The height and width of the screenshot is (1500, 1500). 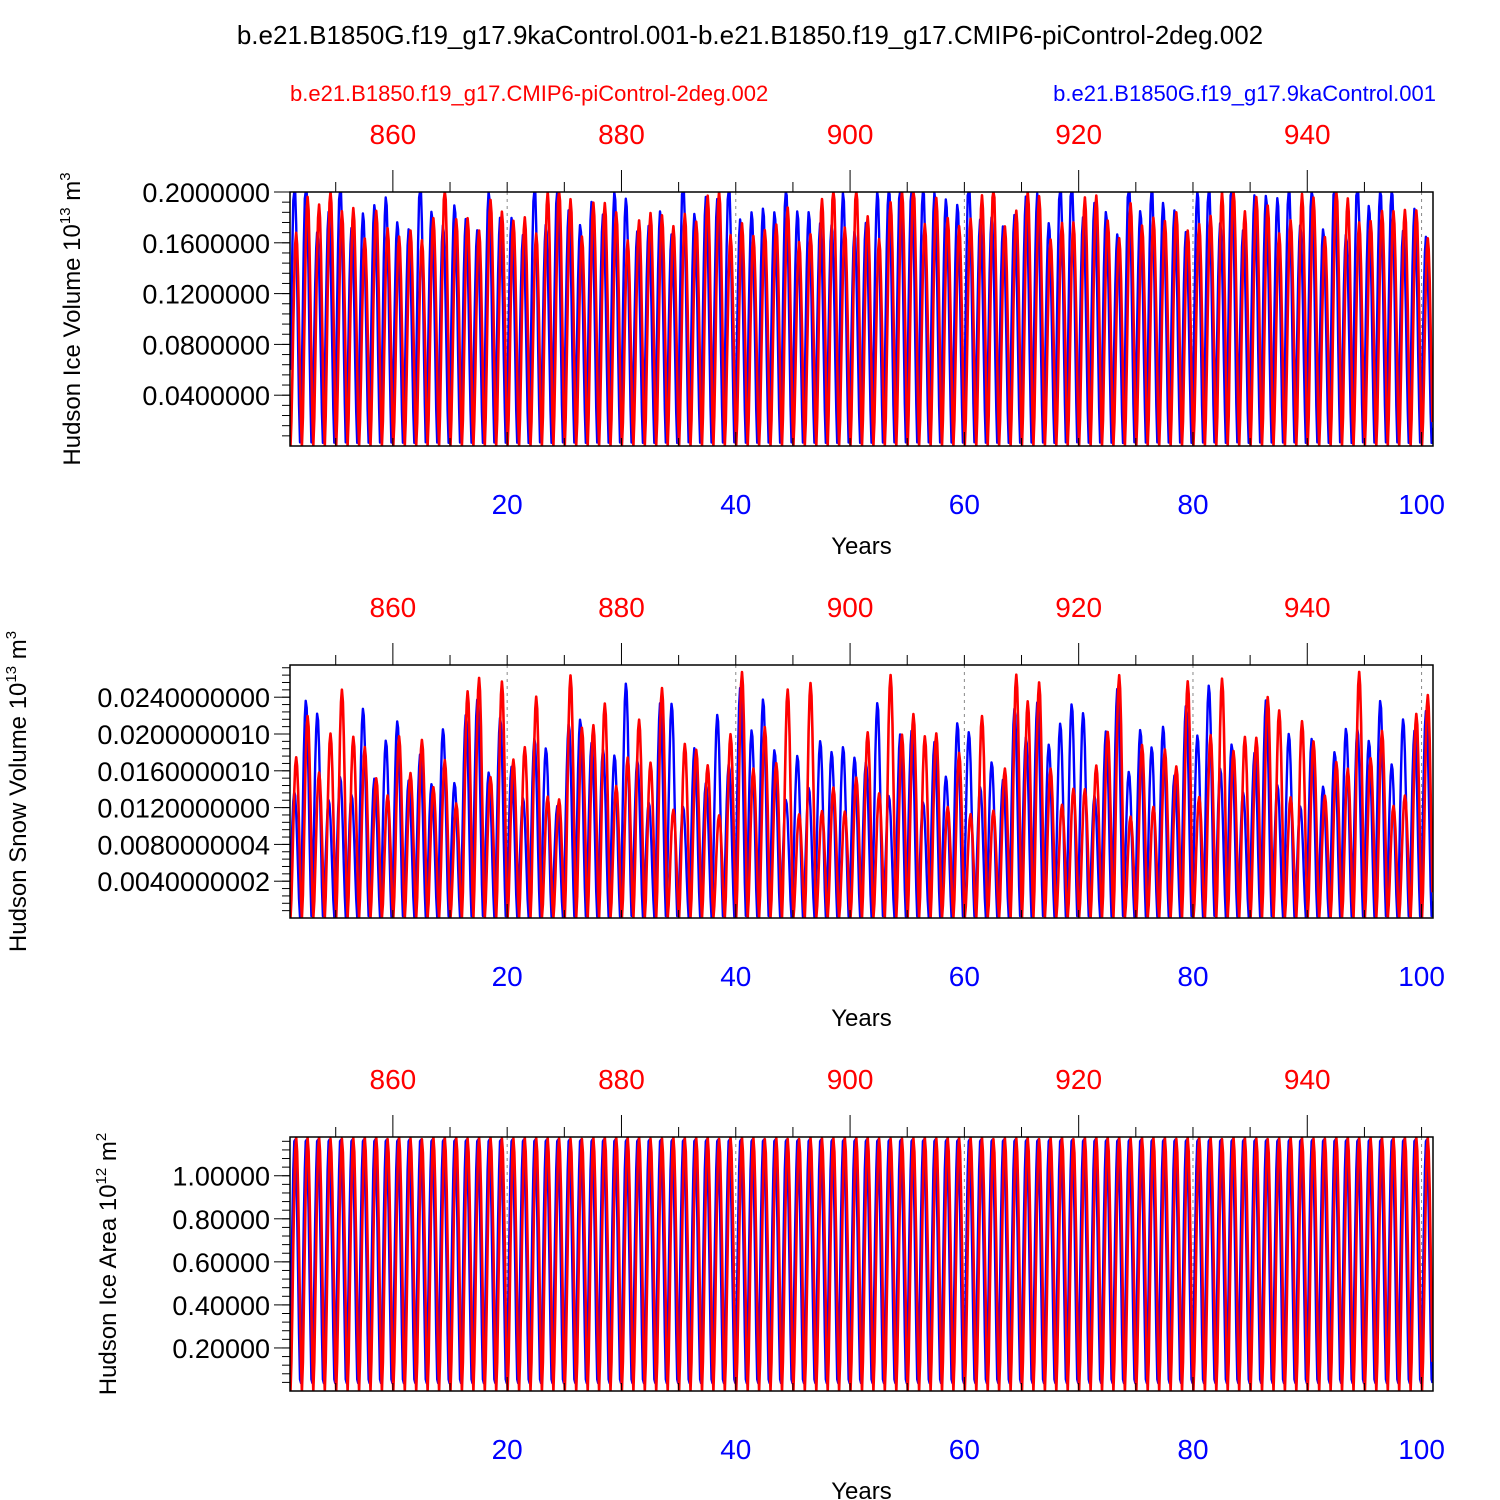 I want to click on y-tick-label: 0.1600000, so click(x=206, y=244).